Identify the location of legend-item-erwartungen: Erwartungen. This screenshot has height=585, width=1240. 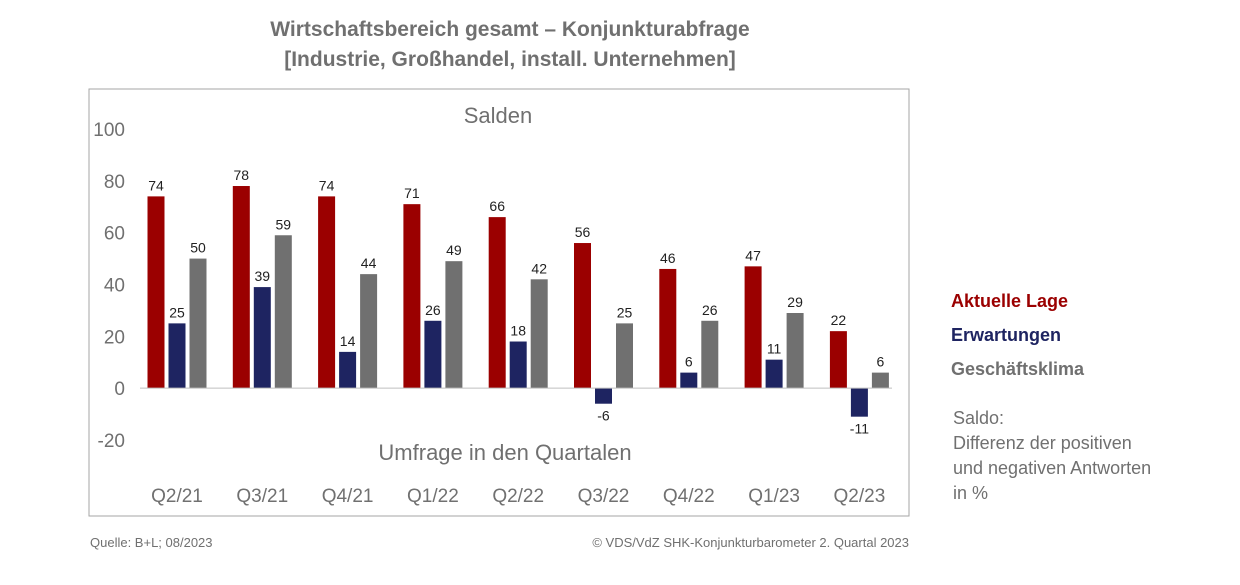
(1006, 335).